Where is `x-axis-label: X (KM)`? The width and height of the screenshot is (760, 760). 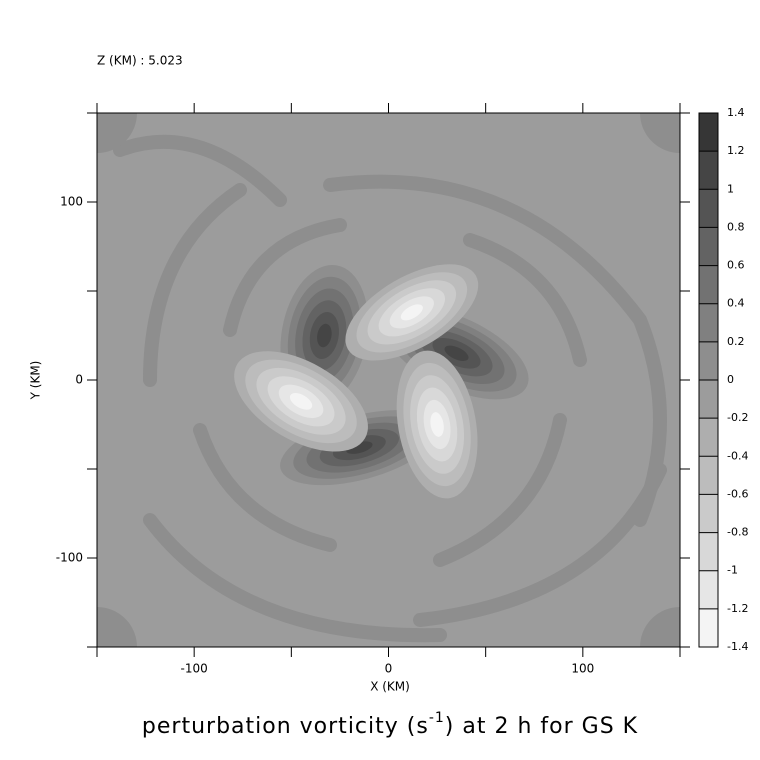
x-axis-label: X (KM) is located at coordinates (390, 687).